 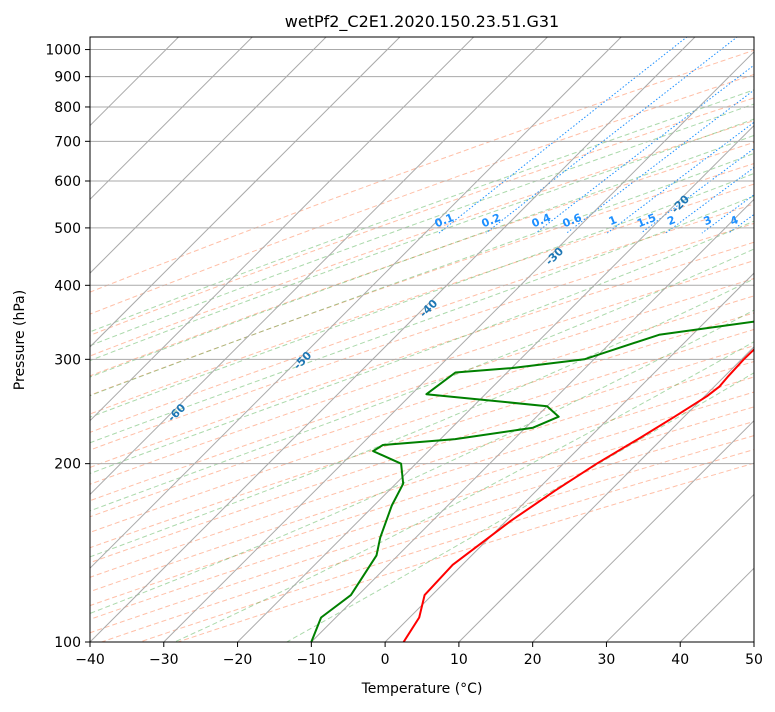 I want to click on y-axis-ticks: 1000 900 800 700 600 500 400 300 200 100, so click(x=67, y=347).